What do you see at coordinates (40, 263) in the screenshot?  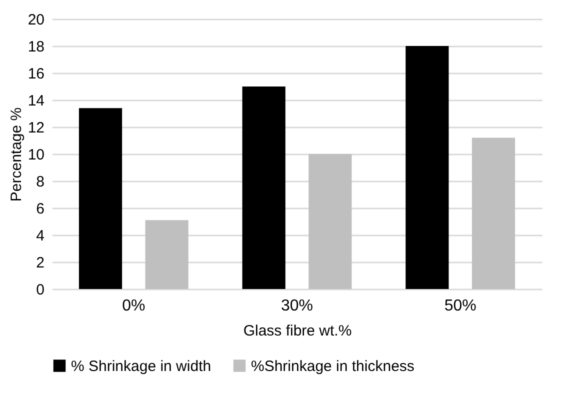 I see `y-tick-label: 2` at bounding box center [40, 263].